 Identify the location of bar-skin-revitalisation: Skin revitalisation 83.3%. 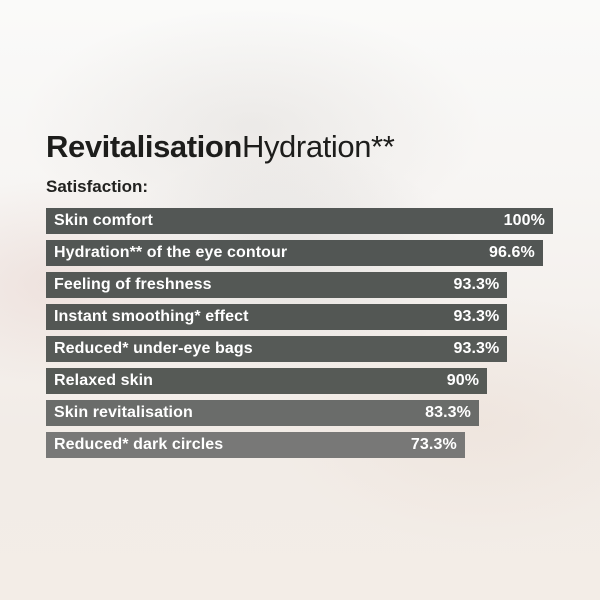
(262, 413).